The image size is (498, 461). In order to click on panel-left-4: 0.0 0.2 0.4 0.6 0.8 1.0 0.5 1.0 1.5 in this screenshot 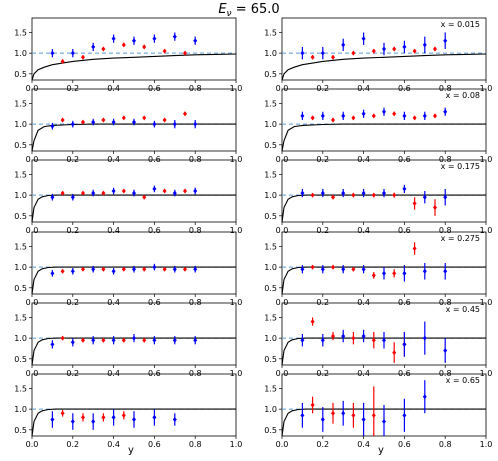, I will do `click(128, 269)`.